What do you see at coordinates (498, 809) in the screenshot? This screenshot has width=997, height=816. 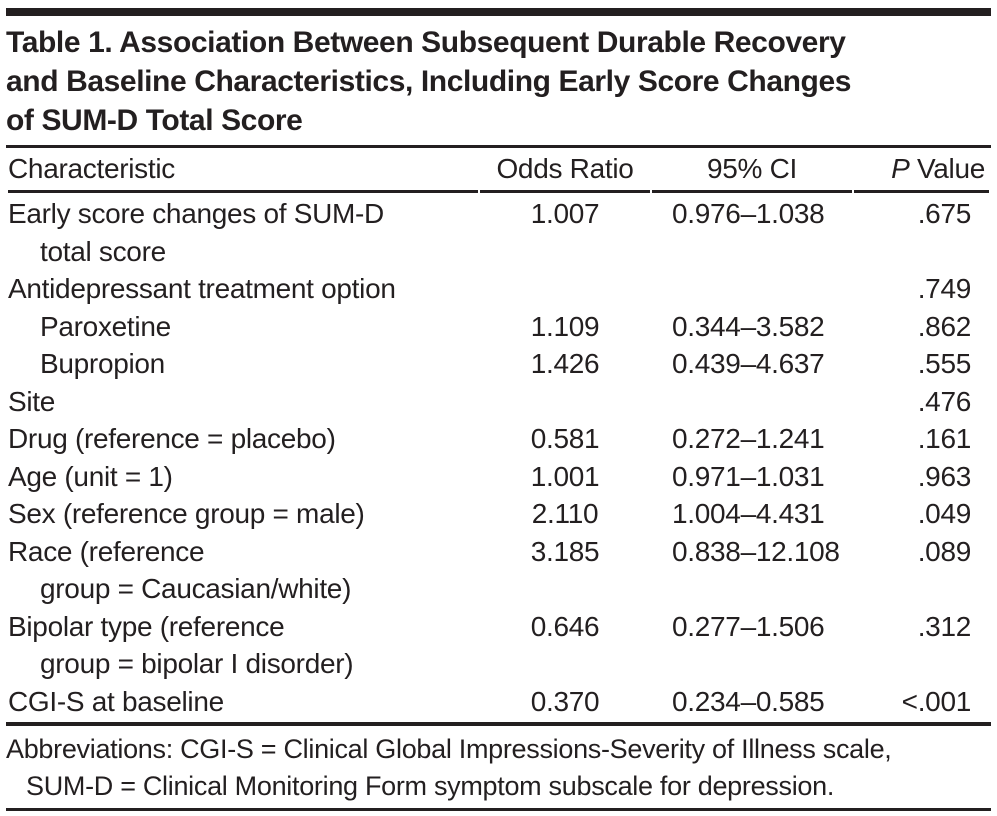 I see `bottom-rule` at bounding box center [498, 809].